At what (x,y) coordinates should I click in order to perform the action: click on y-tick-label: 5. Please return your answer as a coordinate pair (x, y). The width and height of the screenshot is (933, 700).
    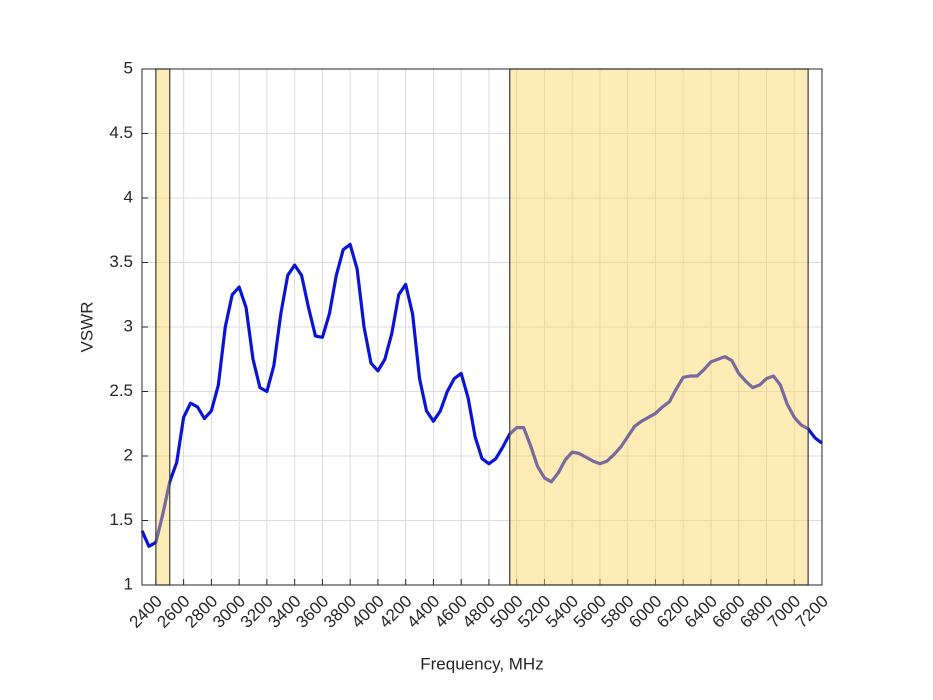
    Looking at the image, I should click on (128, 67).